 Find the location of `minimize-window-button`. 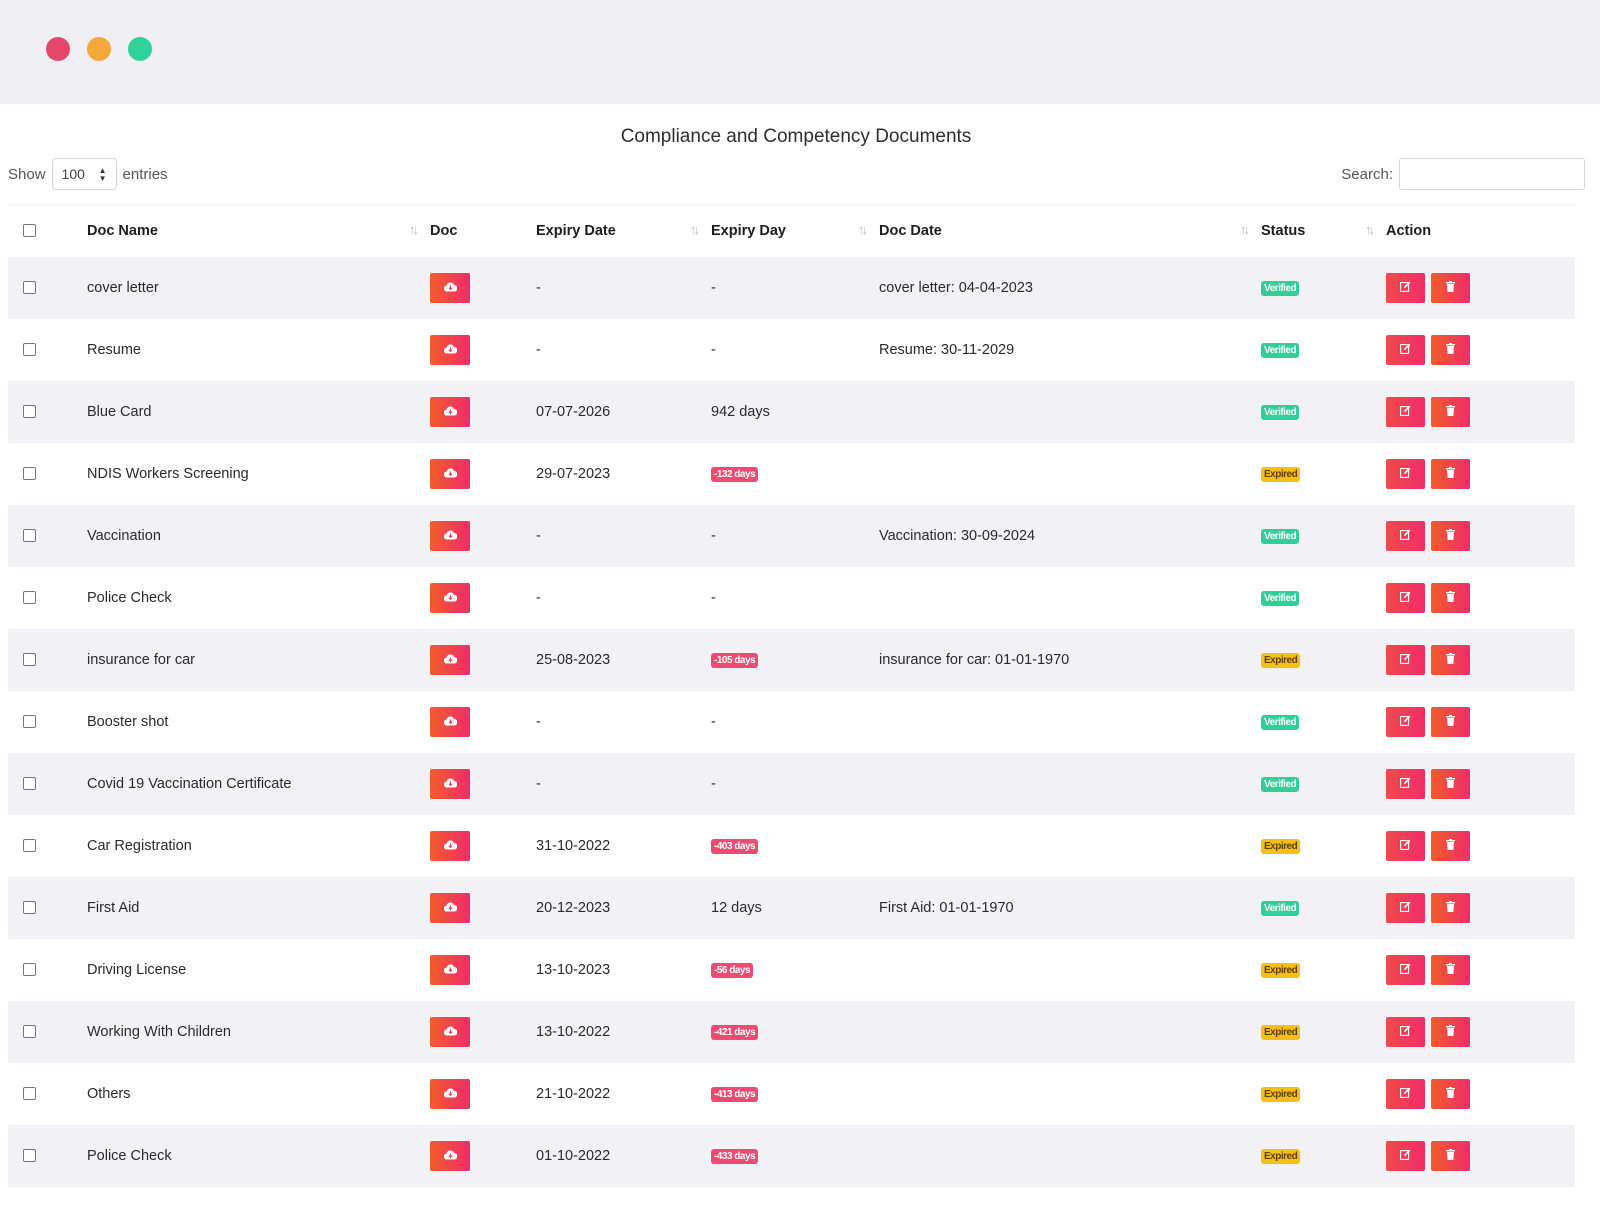

minimize-window-button is located at coordinates (99, 49).